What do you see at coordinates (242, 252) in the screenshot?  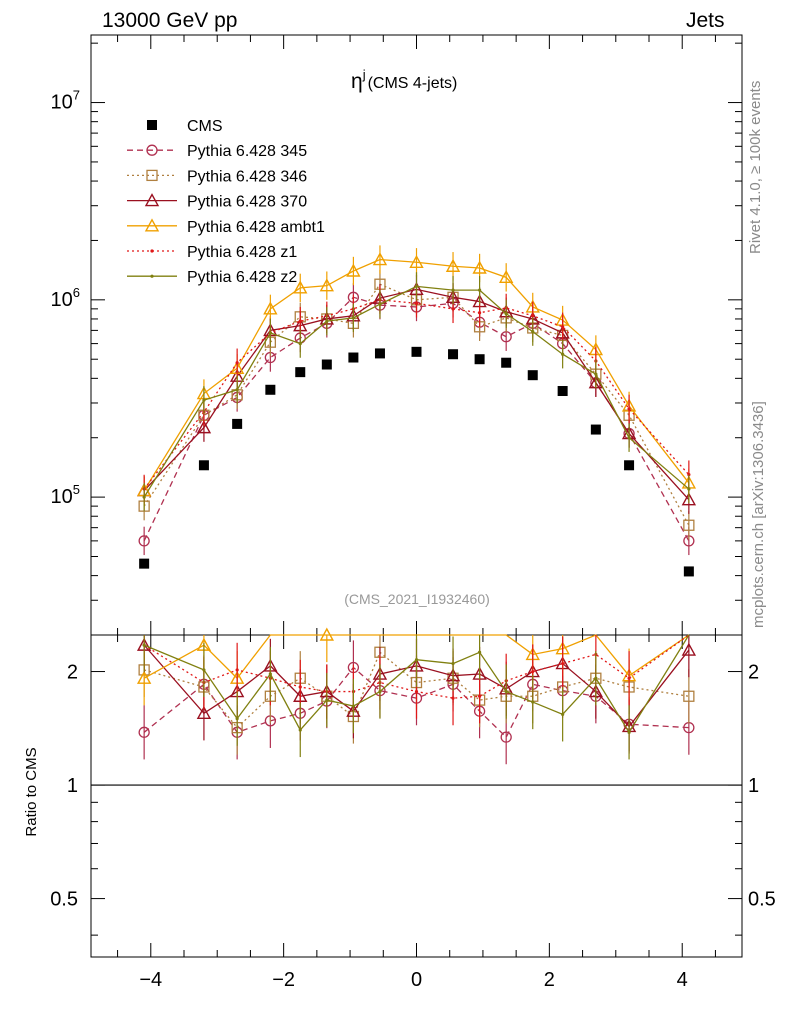 I see `legend-label-4: Pythia 6.428 z1` at bounding box center [242, 252].